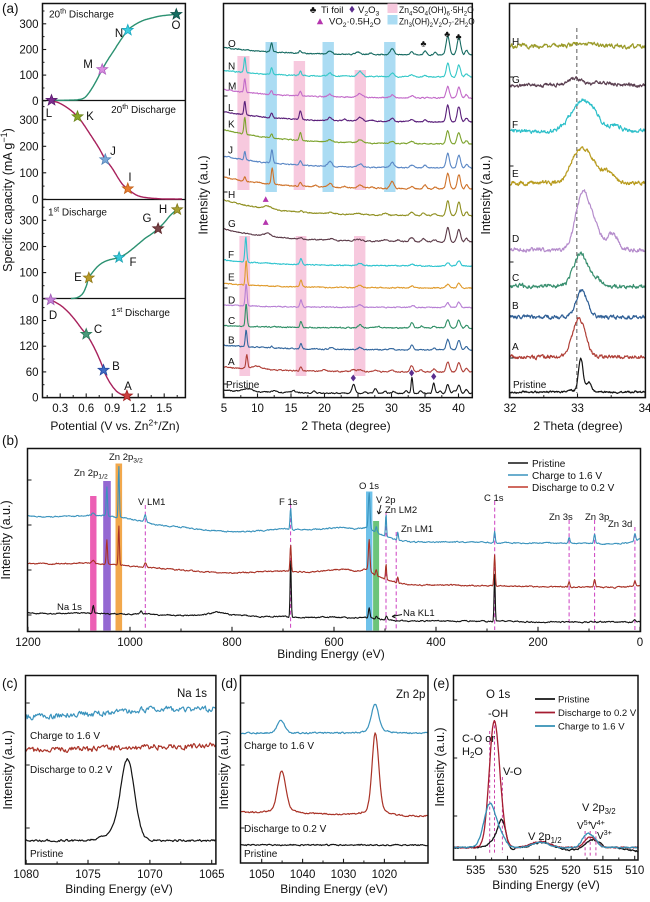 Image resolution: width=650 pixels, height=902 pixels. I want to click on svg-text: 535, so click(475, 871).